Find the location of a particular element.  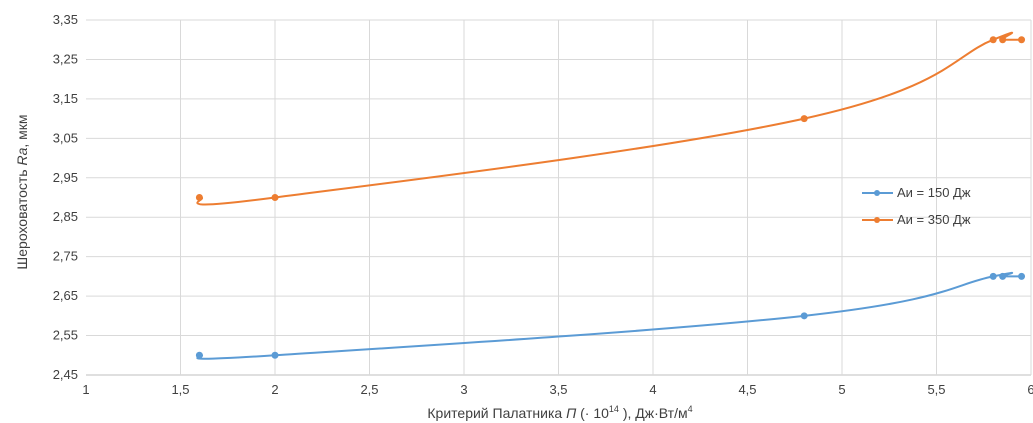

y-tick-label: 2,45 is located at coordinates (65, 374).